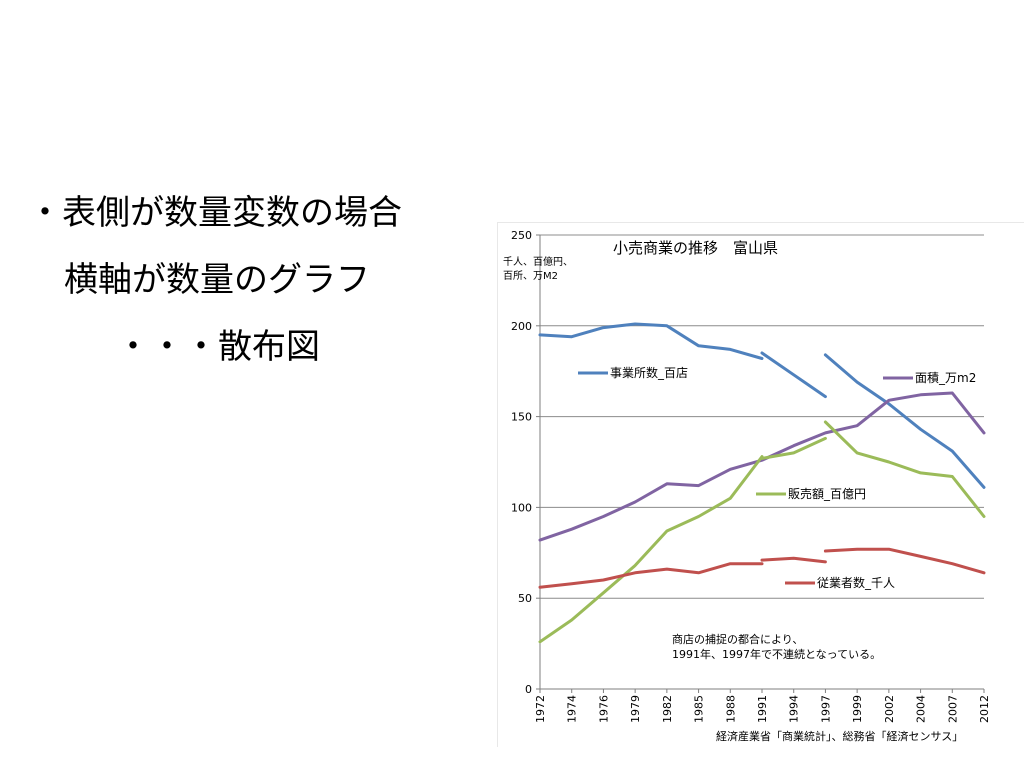 The width and height of the screenshot is (1024, 768). Describe the element at coordinates (667, 709) in the screenshot. I see `x-tick-label: 1982` at that location.